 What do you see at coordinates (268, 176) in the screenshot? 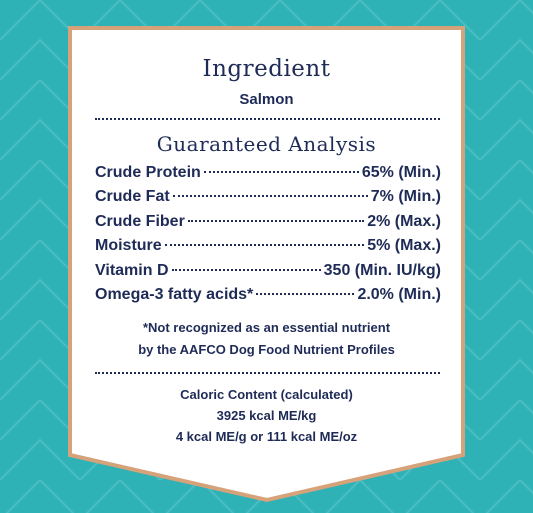
I see `analysis-row: Crude Protein 65% (Min.)` at bounding box center [268, 176].